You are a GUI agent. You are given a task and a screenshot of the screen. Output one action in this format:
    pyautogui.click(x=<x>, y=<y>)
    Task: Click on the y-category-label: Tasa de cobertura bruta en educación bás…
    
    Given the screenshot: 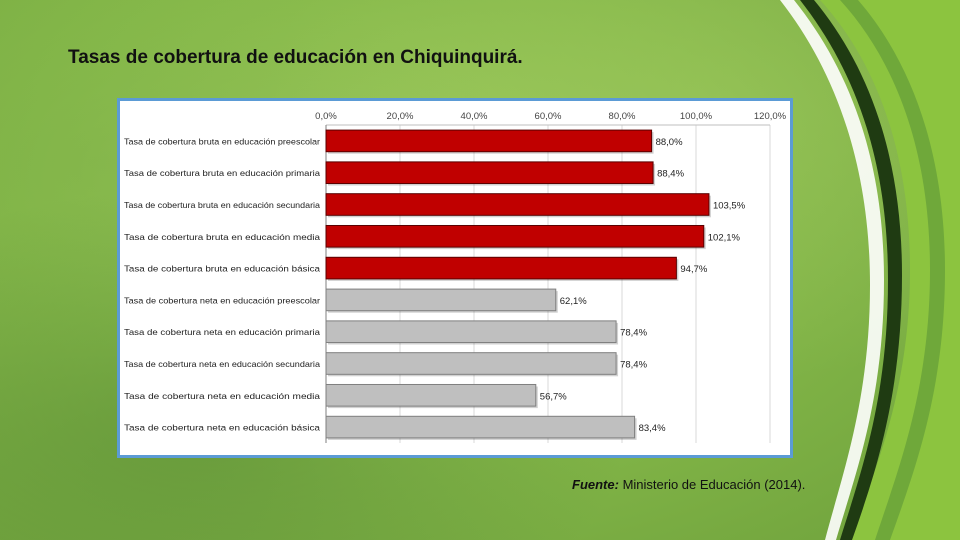 What is the action you would take?
    pyautogui.click(x=222, y=269)
    